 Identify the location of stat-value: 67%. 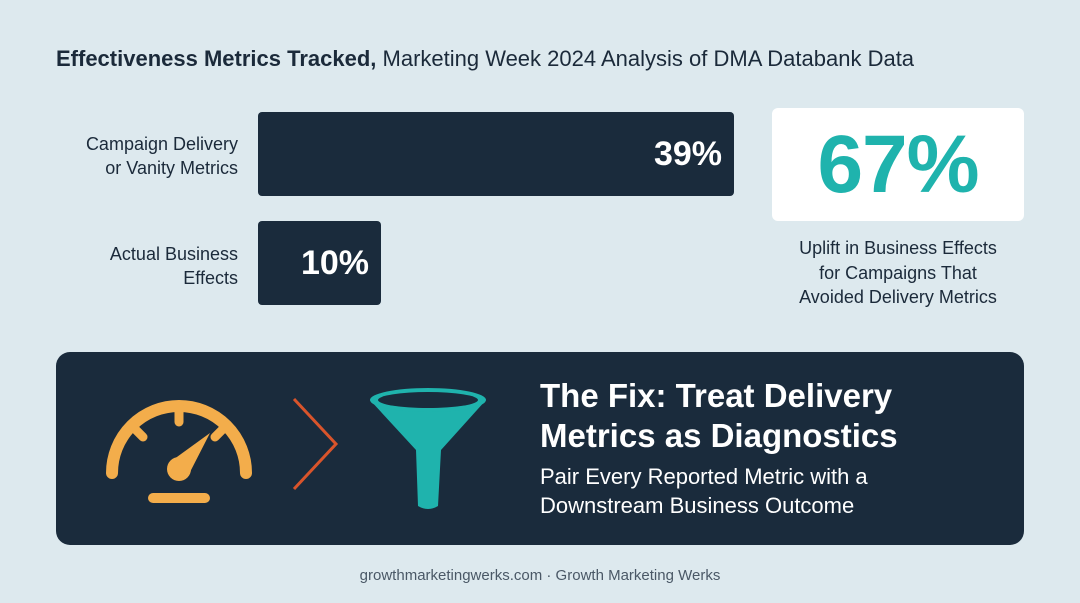
(898, 164).